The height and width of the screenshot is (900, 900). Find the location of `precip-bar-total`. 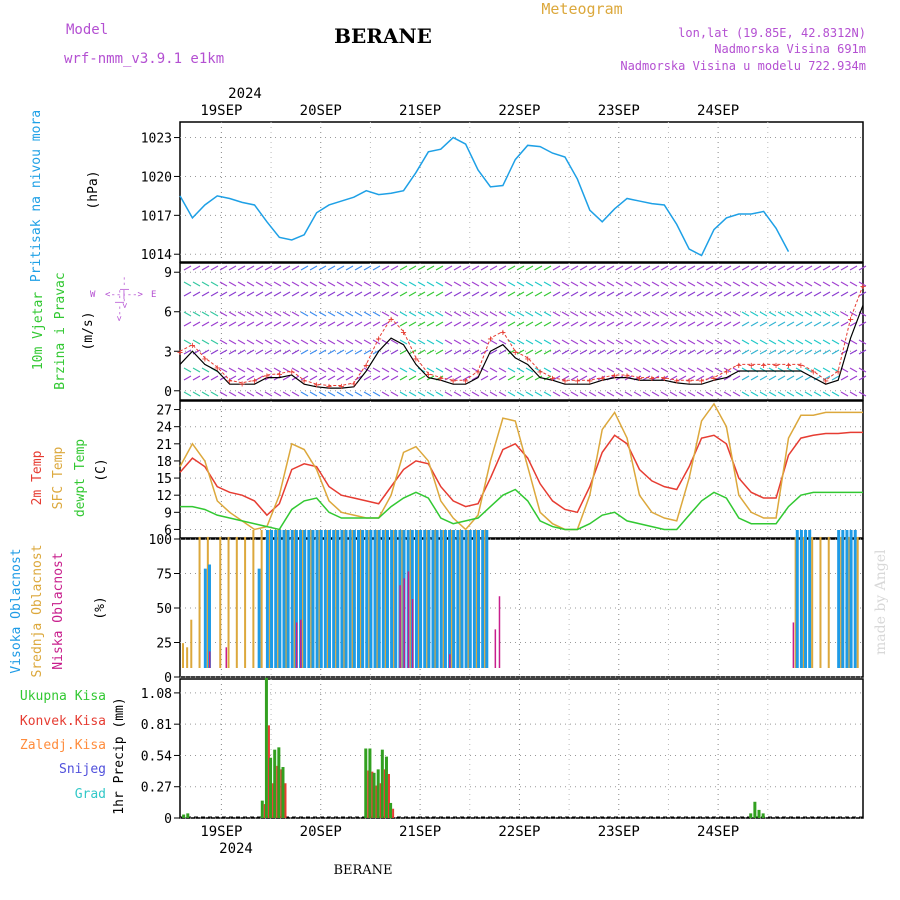

precip-bar-total is located at coordinates (755, 809).